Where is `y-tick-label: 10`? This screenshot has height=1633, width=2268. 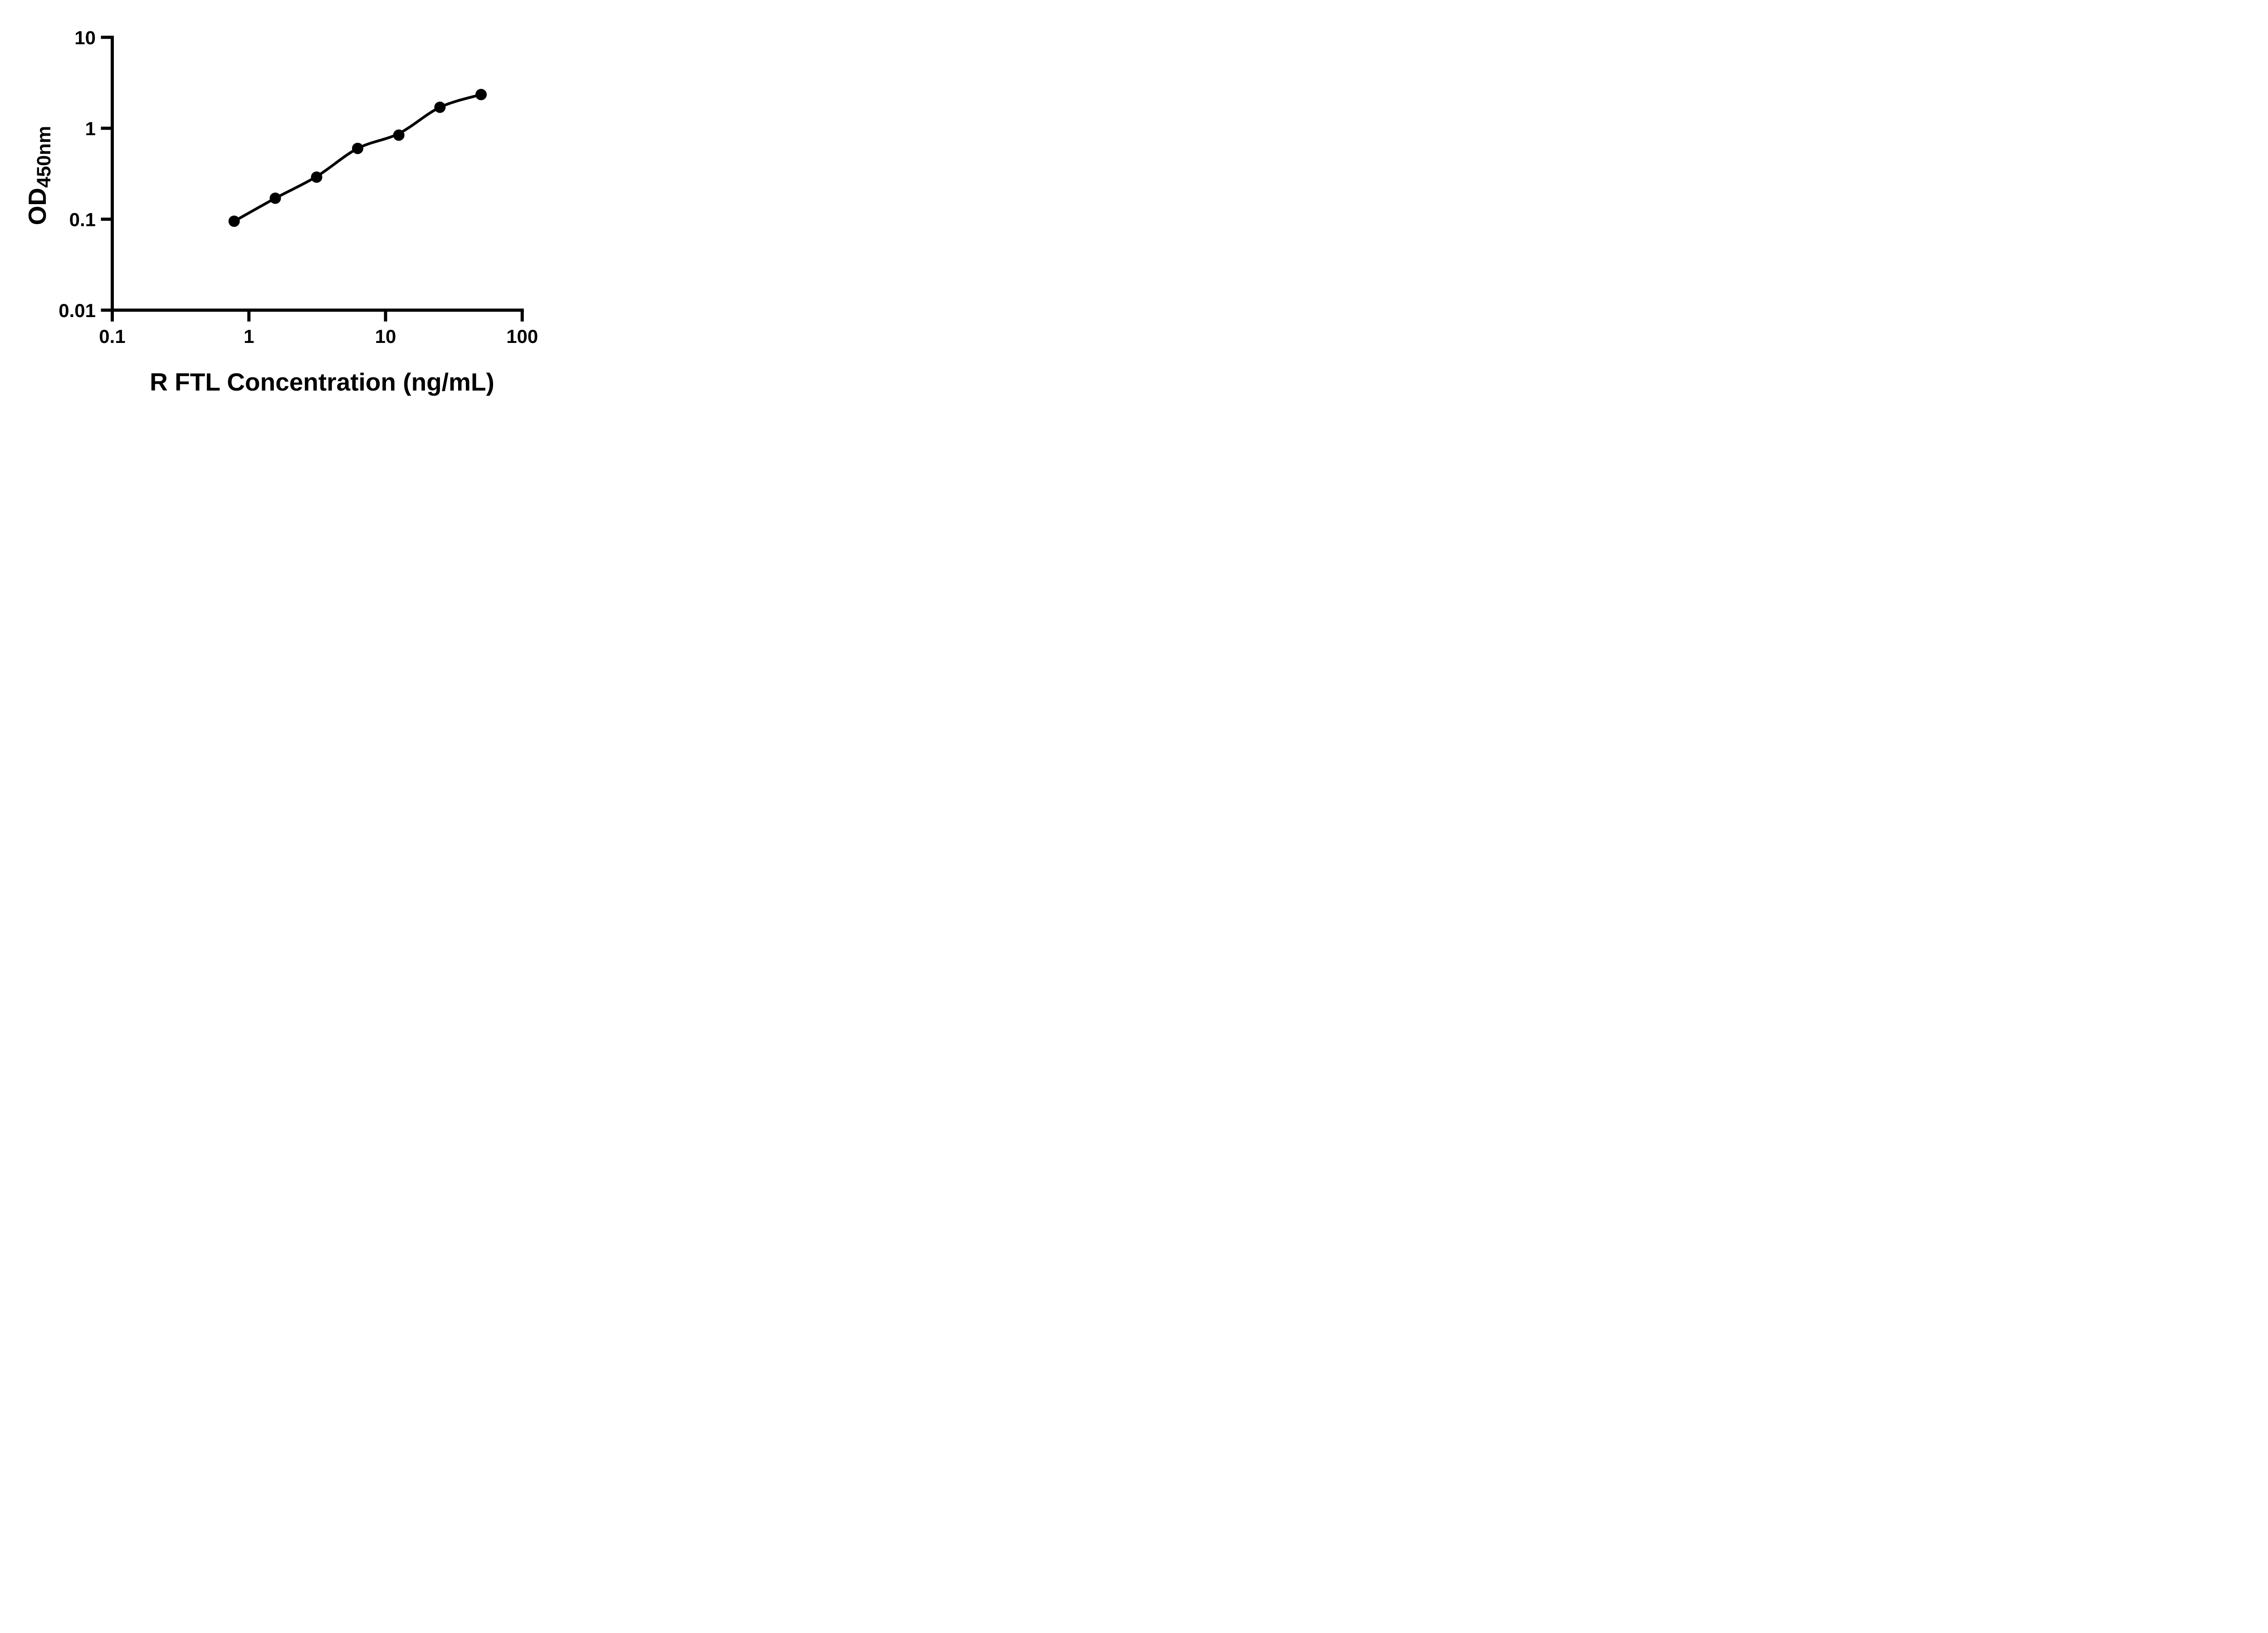 y-tick-label: 10 is located at coordinates (85, 37).